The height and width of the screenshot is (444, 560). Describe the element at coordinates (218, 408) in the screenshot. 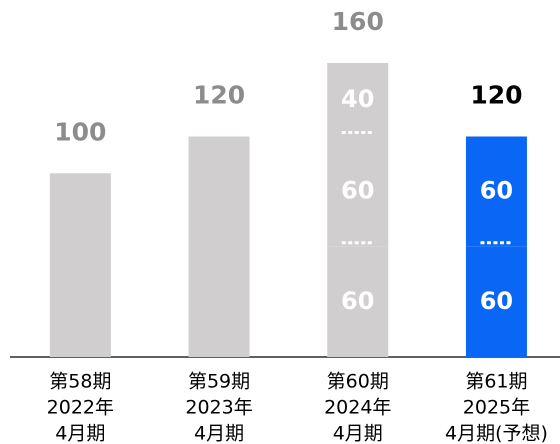

I see `x-tick-label: 2023年` at that location.